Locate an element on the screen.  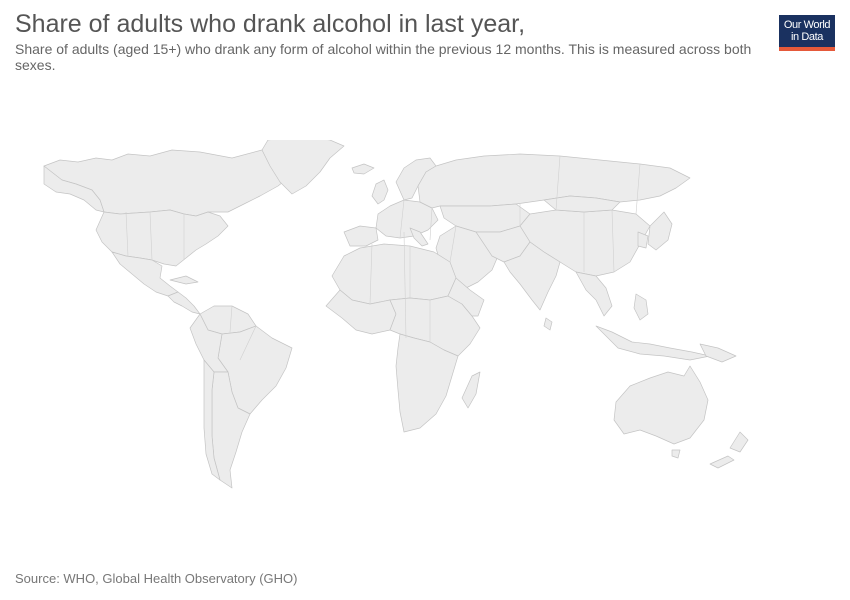
country-madagascar is located at coordinates (471, 390).